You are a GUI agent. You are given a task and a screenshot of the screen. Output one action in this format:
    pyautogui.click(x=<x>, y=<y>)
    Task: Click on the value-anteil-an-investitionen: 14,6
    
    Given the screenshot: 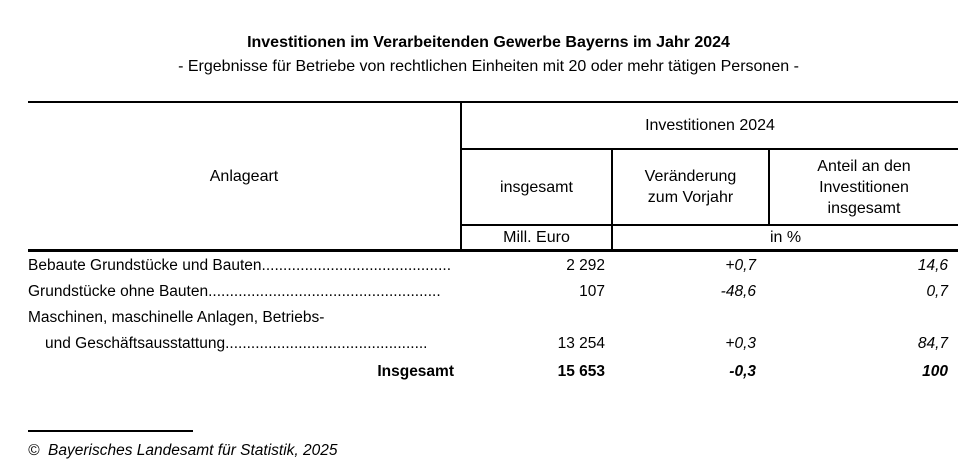 What is the action you would take?
    pyautogui.click(x=932, y=265)
    